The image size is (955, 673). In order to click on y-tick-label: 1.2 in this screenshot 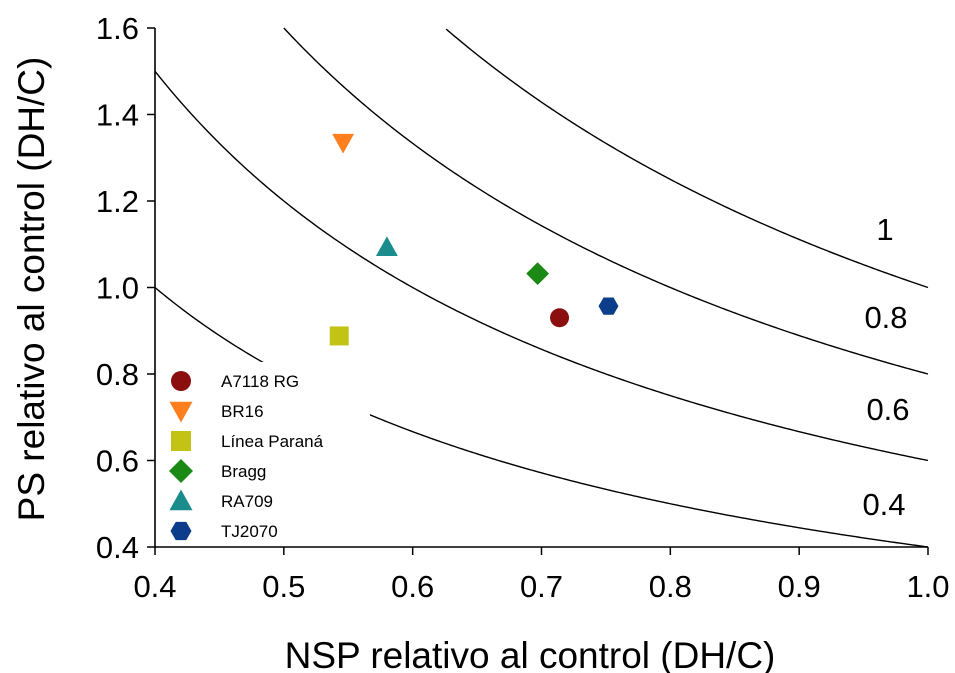, I will do `click(117, 201)`.